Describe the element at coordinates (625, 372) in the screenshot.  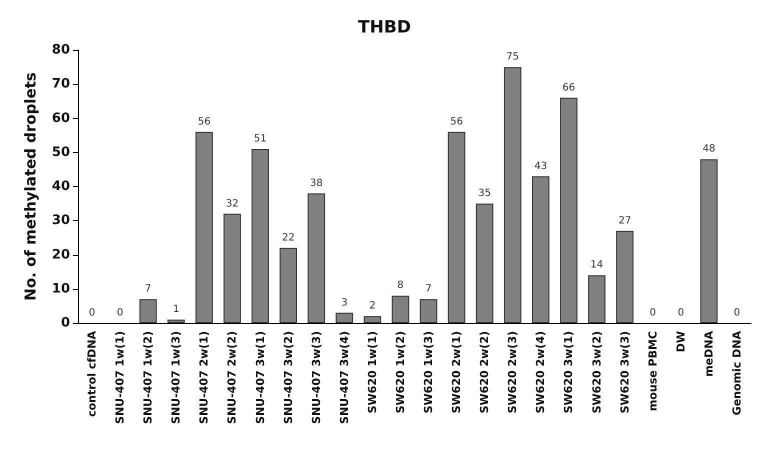
I see `x-tick-label: SW620 3w(3)` at that location.